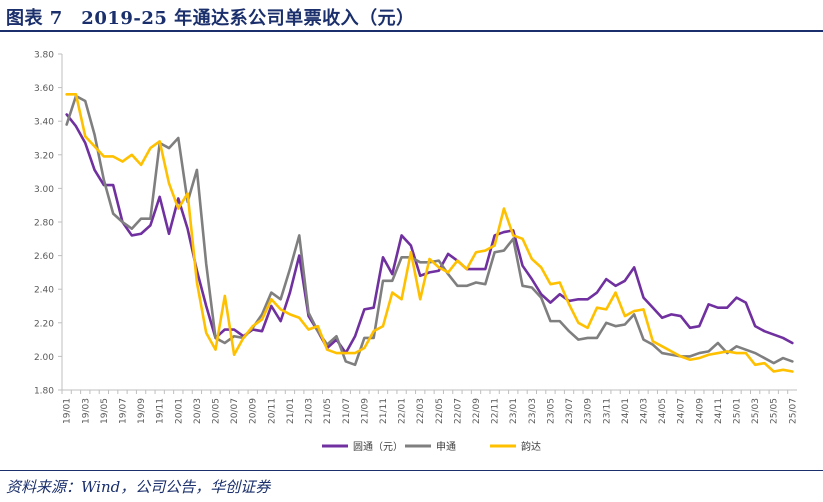 Image resolution: width=823 pixels, height=502 pixels. Describe the element at coordinates (477, 411) in the screenshot. I see `x-tick-label: 22/09` at that location.